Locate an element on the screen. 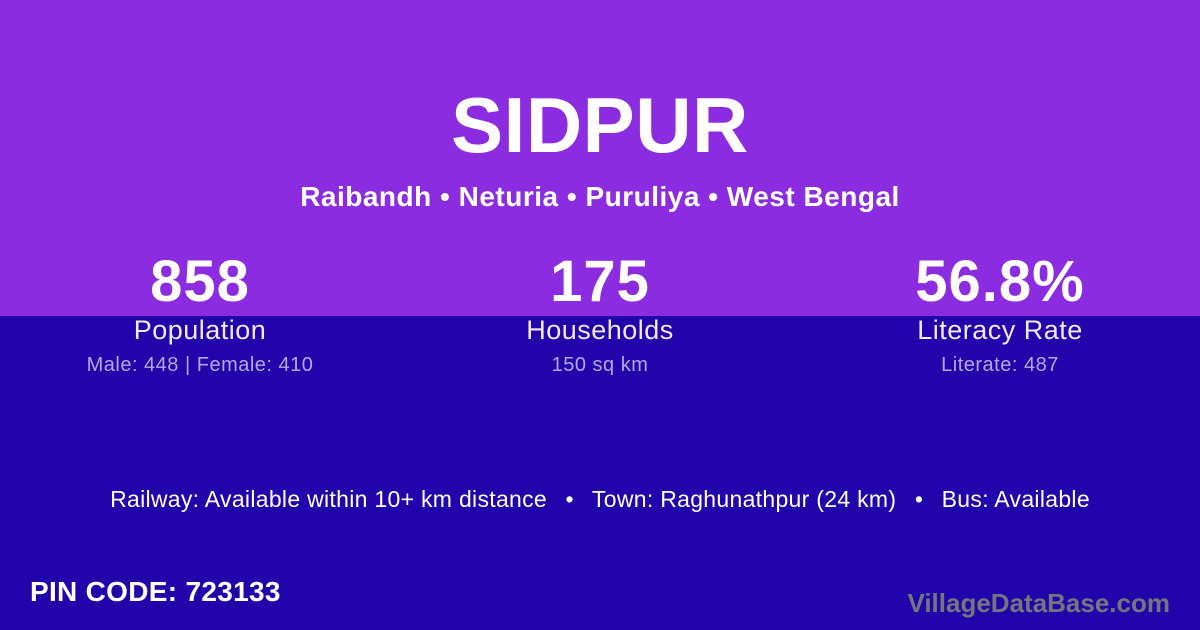  pin-code: PIN CODE: 723133 is located at coordinates (155, 591).